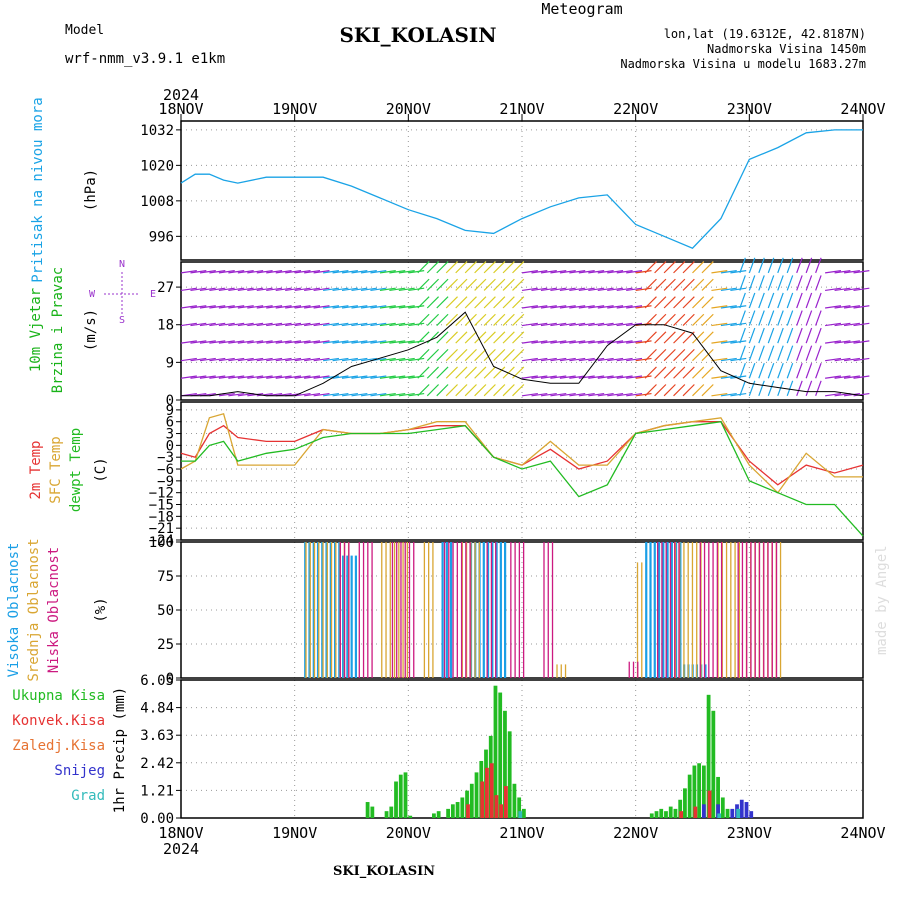  I want to click on temperature-ytick-label: 9, so click(170, 411).